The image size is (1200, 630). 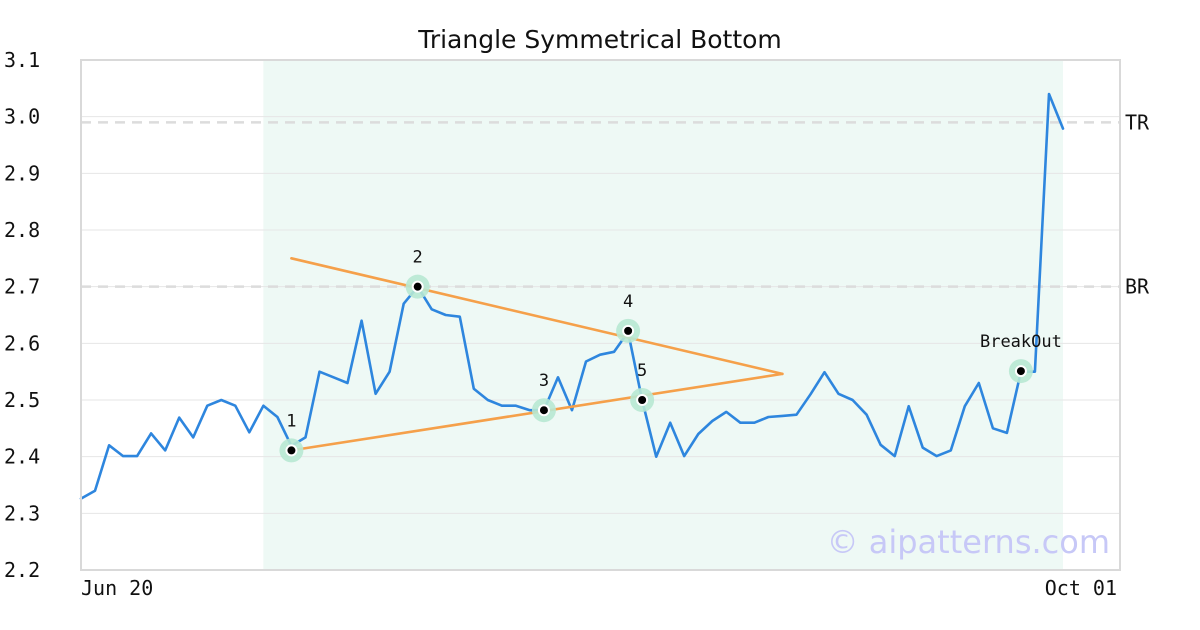 I want to click on y-tick-label: 2.4, so click(x=22, y=457).